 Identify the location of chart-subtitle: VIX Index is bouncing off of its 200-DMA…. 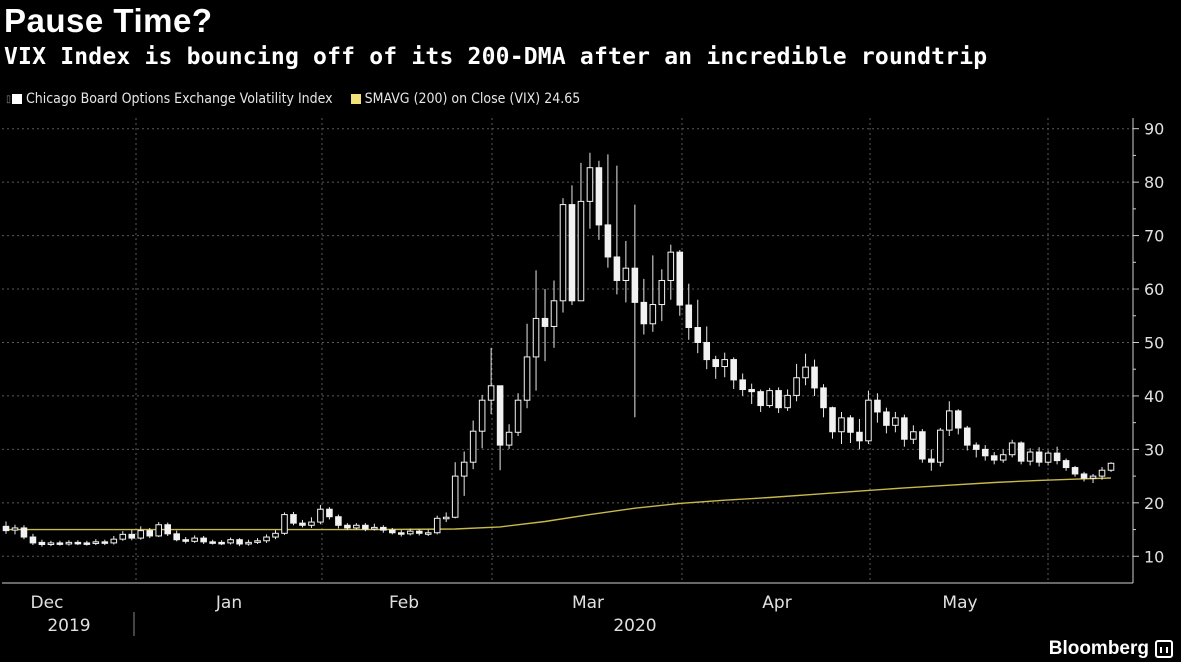
(496, 57).